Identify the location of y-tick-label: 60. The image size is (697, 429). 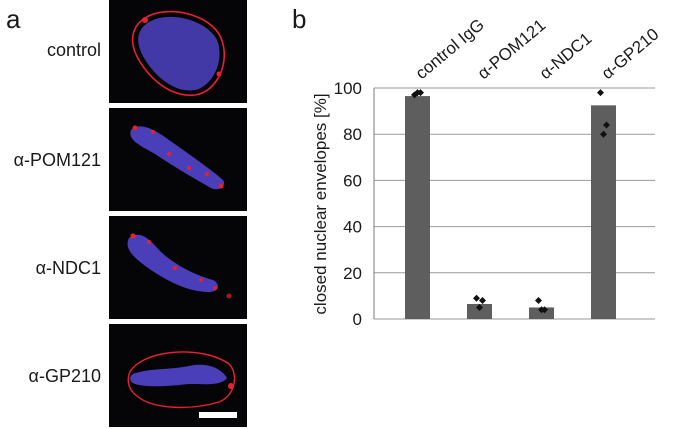
(352, 180).